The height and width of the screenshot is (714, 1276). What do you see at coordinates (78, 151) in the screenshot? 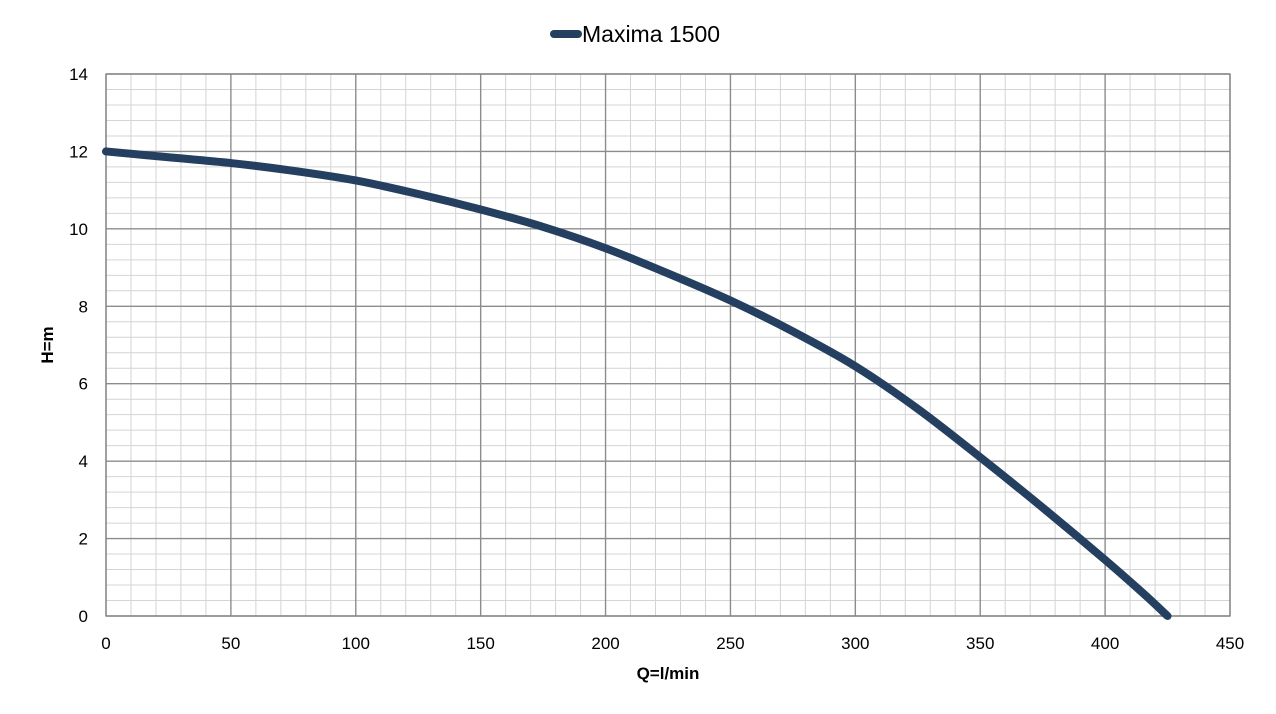
I see `y-tick-label: 12` at bounding box center [78, 151].